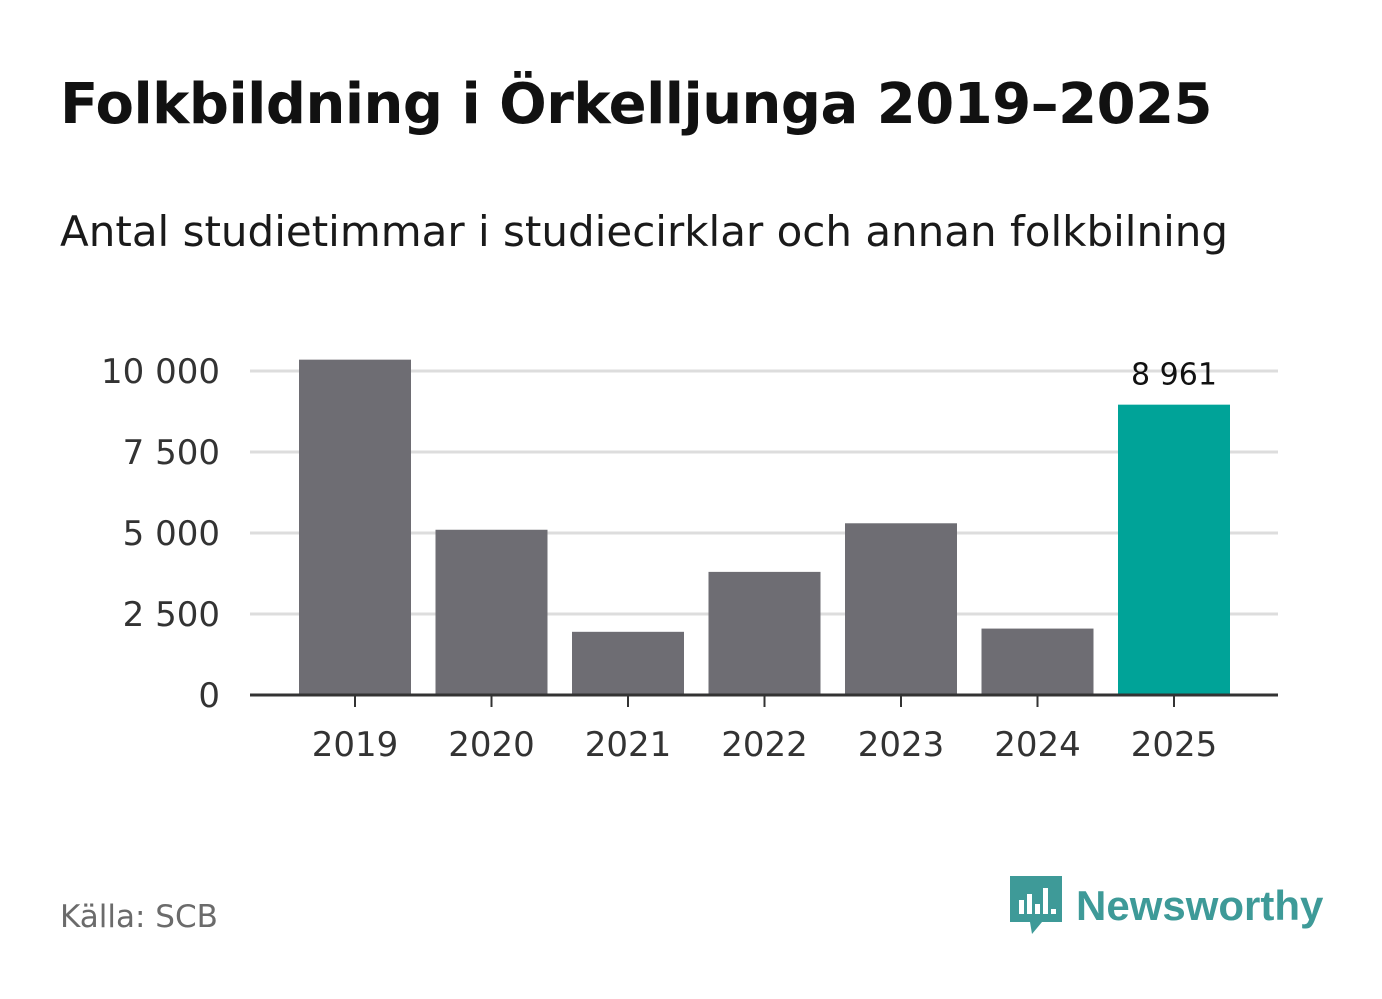 The image size is (1382, 999). I want to click on x-tick-label: 2025, so click(1174, 745).